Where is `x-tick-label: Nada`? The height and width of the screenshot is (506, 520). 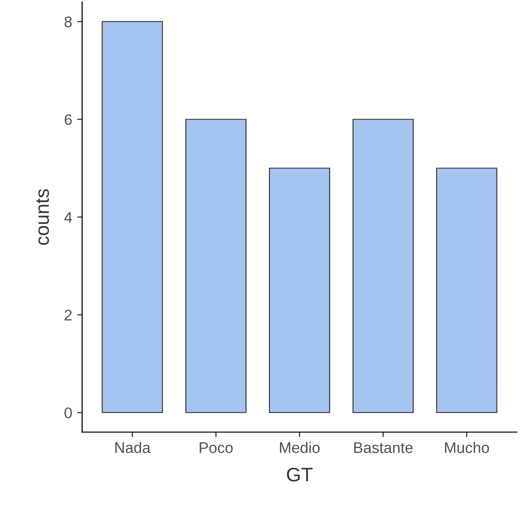
x-tick-label: Nada is located at coordinates (133, 448).